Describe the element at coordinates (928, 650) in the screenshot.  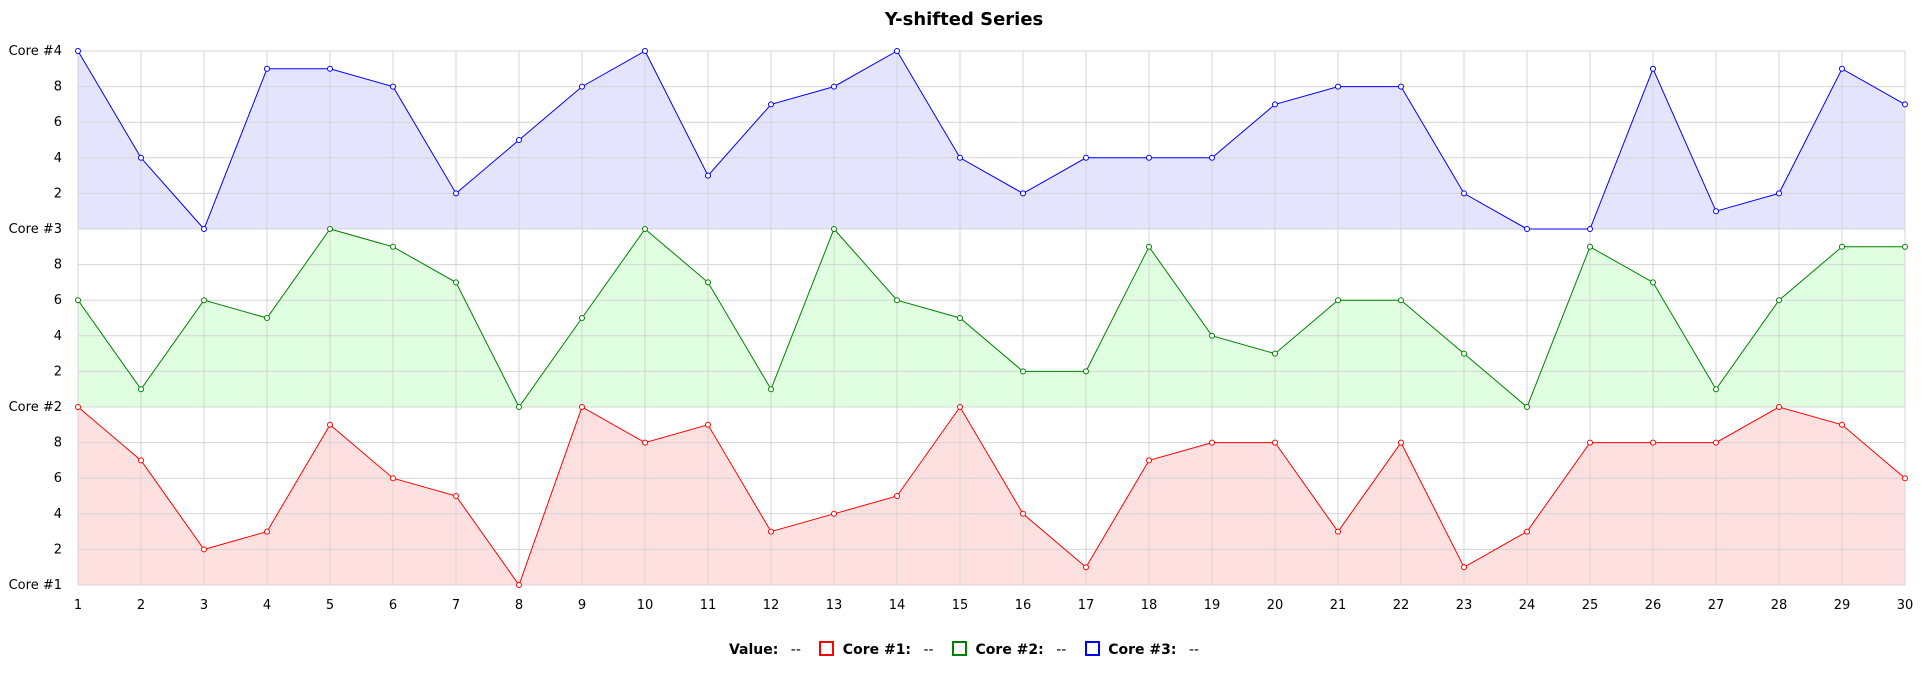
I see `legend-value-core-1: --` at that location.